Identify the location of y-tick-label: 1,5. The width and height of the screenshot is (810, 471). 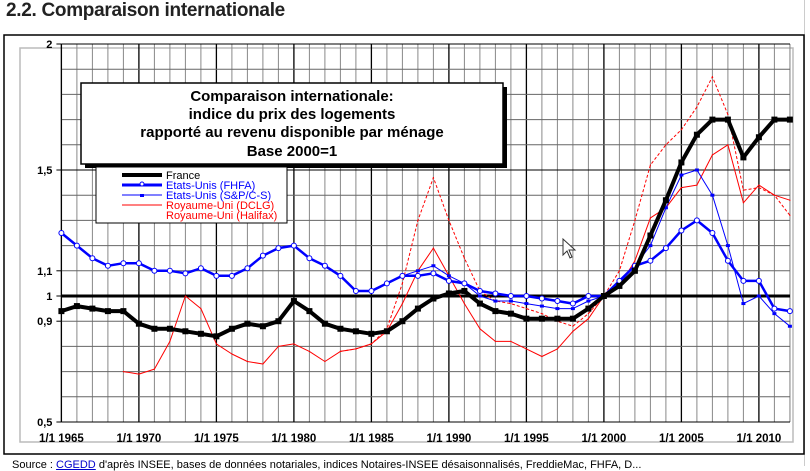
(44, 171).